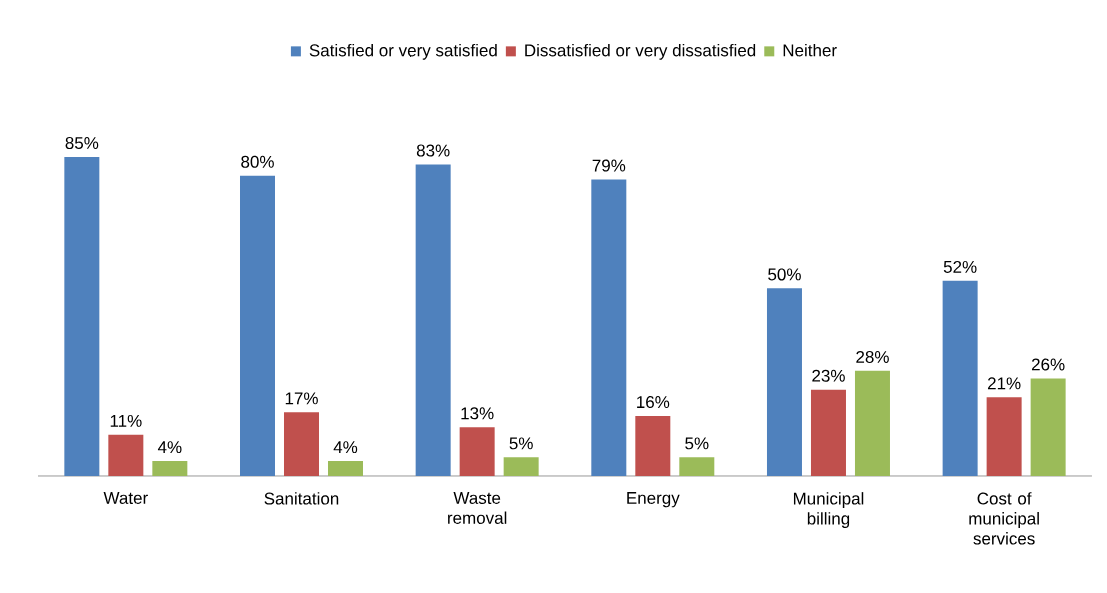 Image resolution: width=1107 pixels, height=593 pixels. I want to click on legend-label: Dissatisfied or very dissatisfied, so click(640, 51).